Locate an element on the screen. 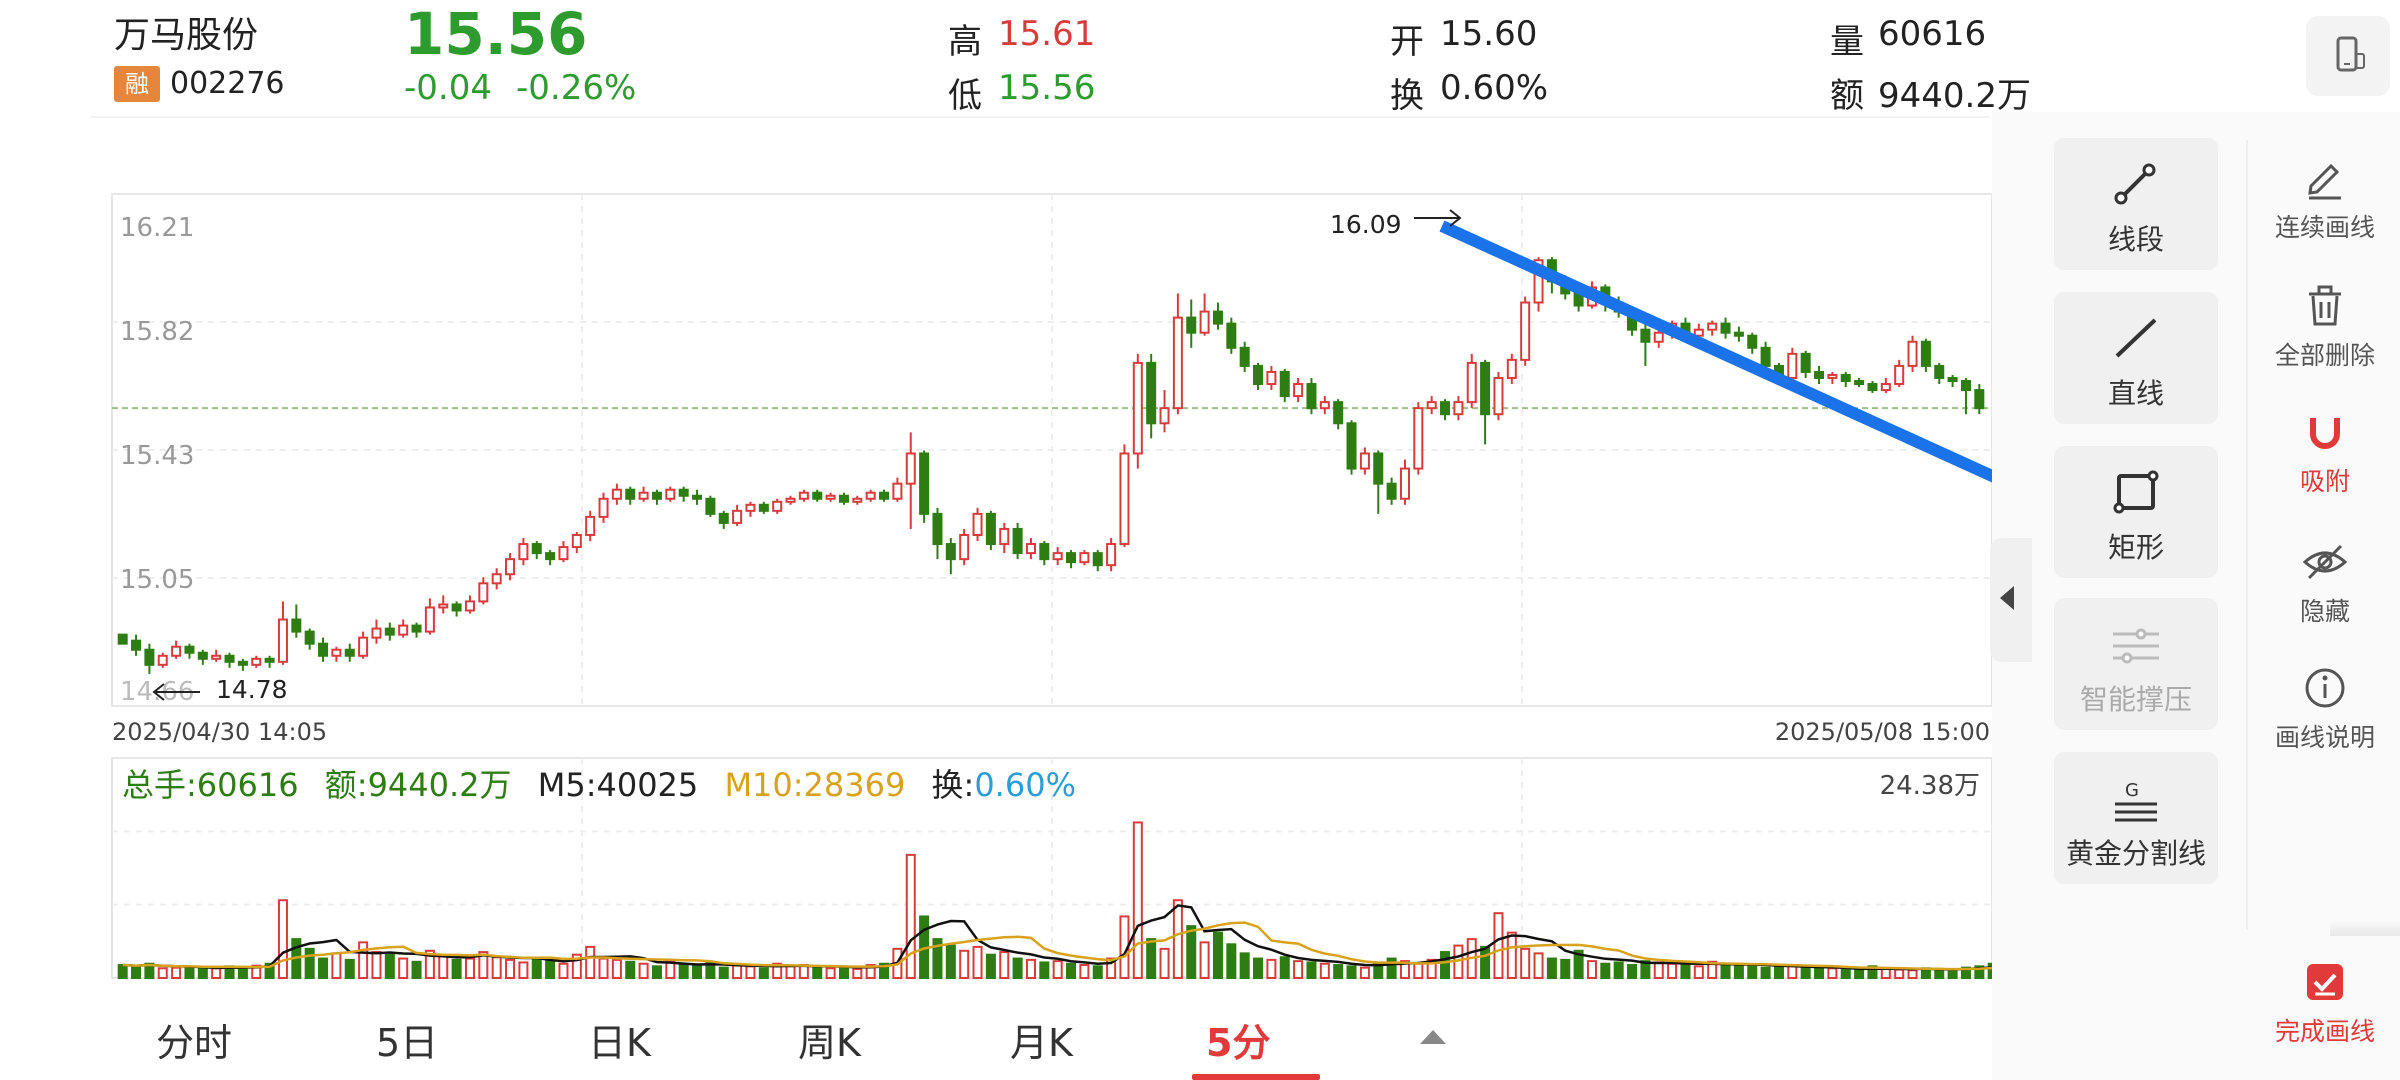  straight-line-icon is located at coordinates (2136, 338).